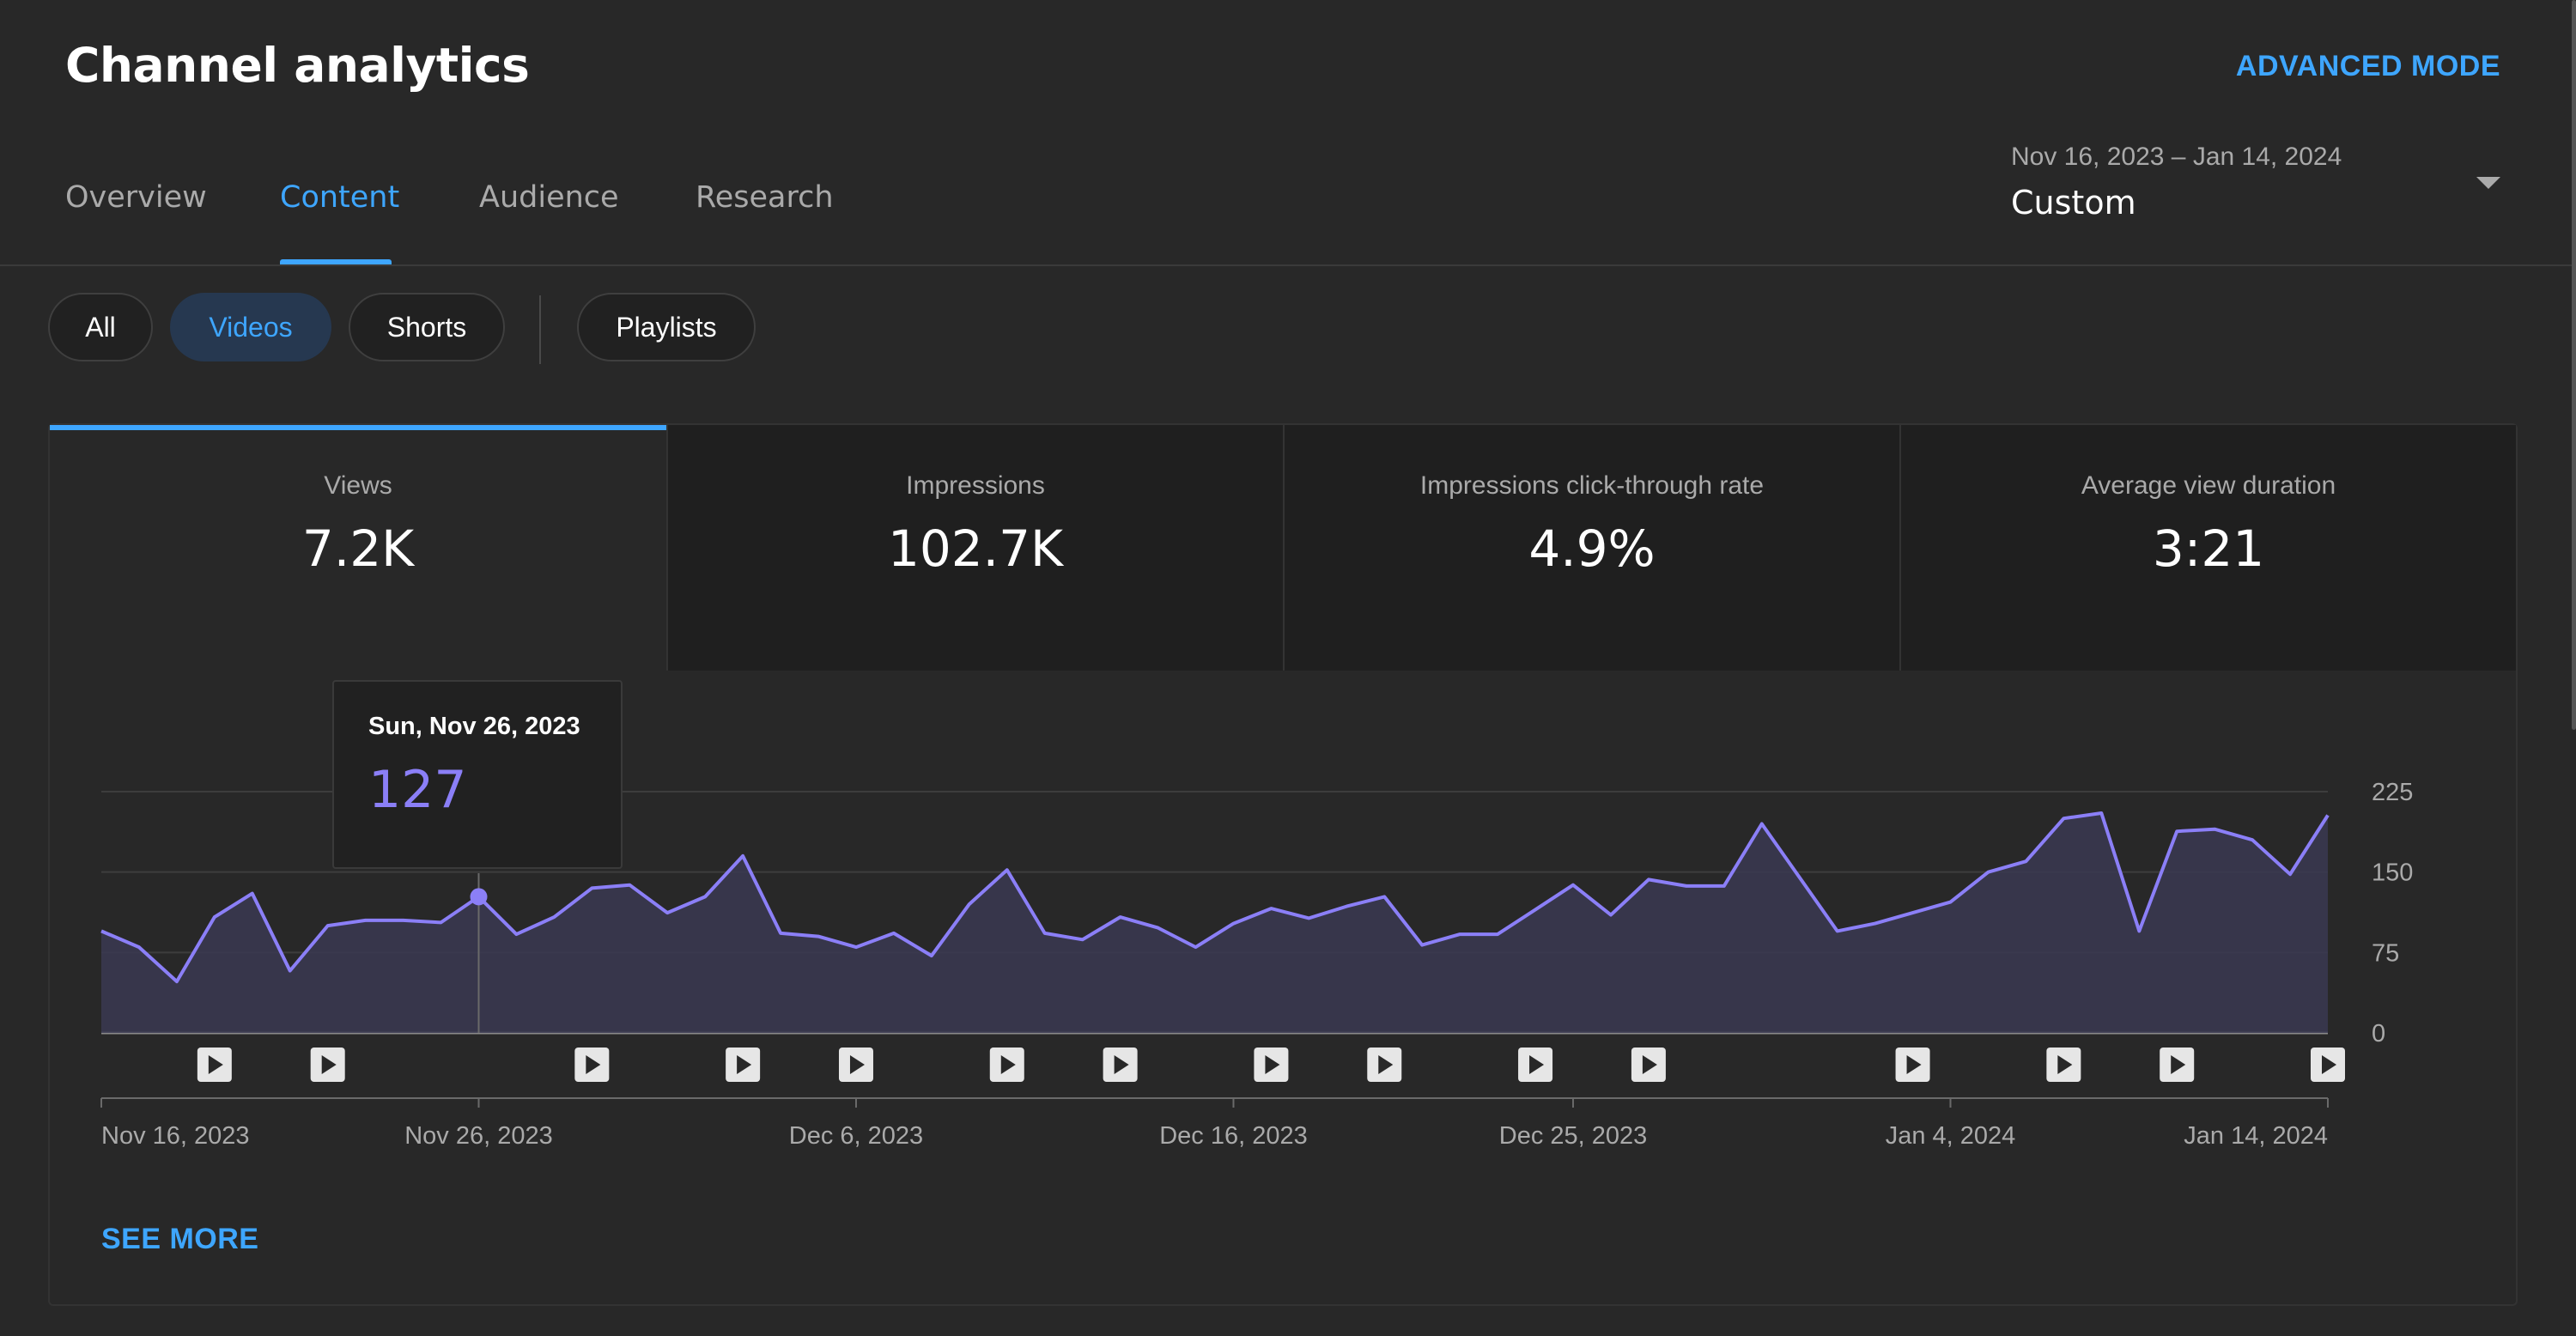 The image size is (2576, 1336). Describe the element at coordinates (2574, 365) in the screenshot. I see `page-scrollbar` at that location.